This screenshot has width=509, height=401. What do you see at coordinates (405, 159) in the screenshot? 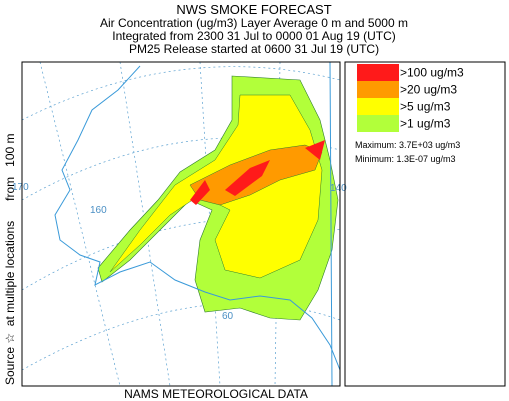
I see `legend-stat: Minimum: 1.3E-07 ug/m3` at bounding box center [405, 159].